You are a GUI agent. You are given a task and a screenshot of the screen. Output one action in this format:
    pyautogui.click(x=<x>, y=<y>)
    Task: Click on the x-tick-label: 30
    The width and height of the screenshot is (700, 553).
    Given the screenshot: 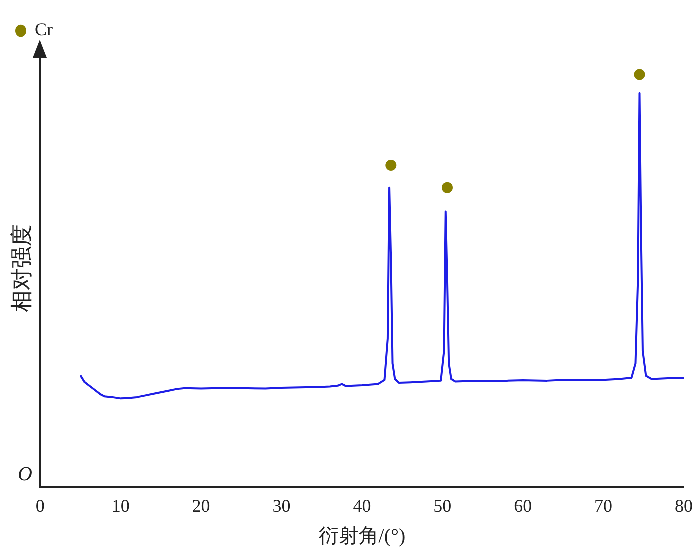 What is the action you would take?
    pyautogui.click(x=281, y=506)
    